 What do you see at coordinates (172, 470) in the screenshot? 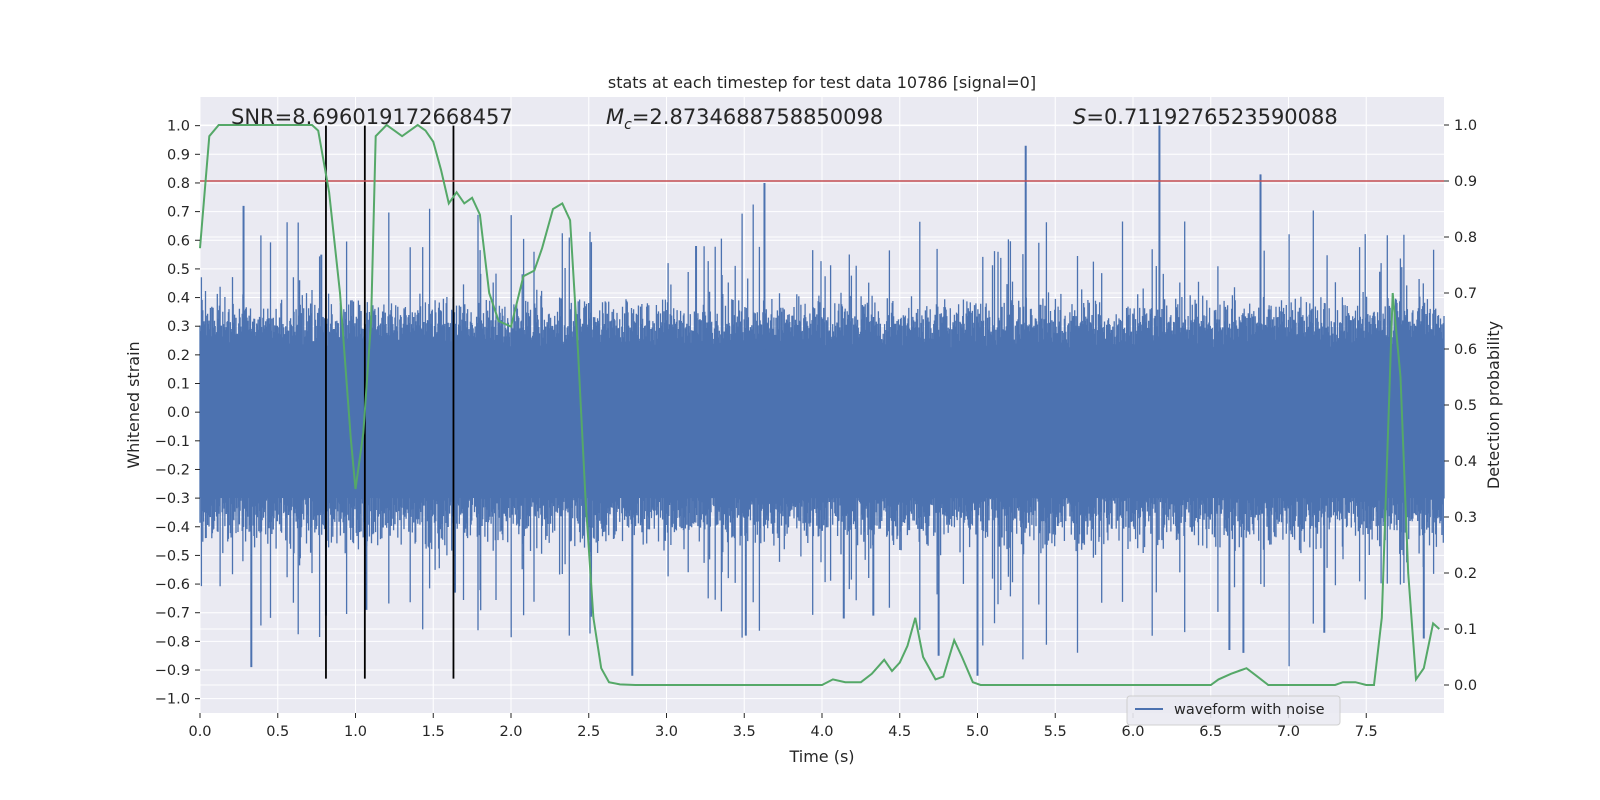
I see `y-tick-label: −0.2` at bounding box center [172, 470].